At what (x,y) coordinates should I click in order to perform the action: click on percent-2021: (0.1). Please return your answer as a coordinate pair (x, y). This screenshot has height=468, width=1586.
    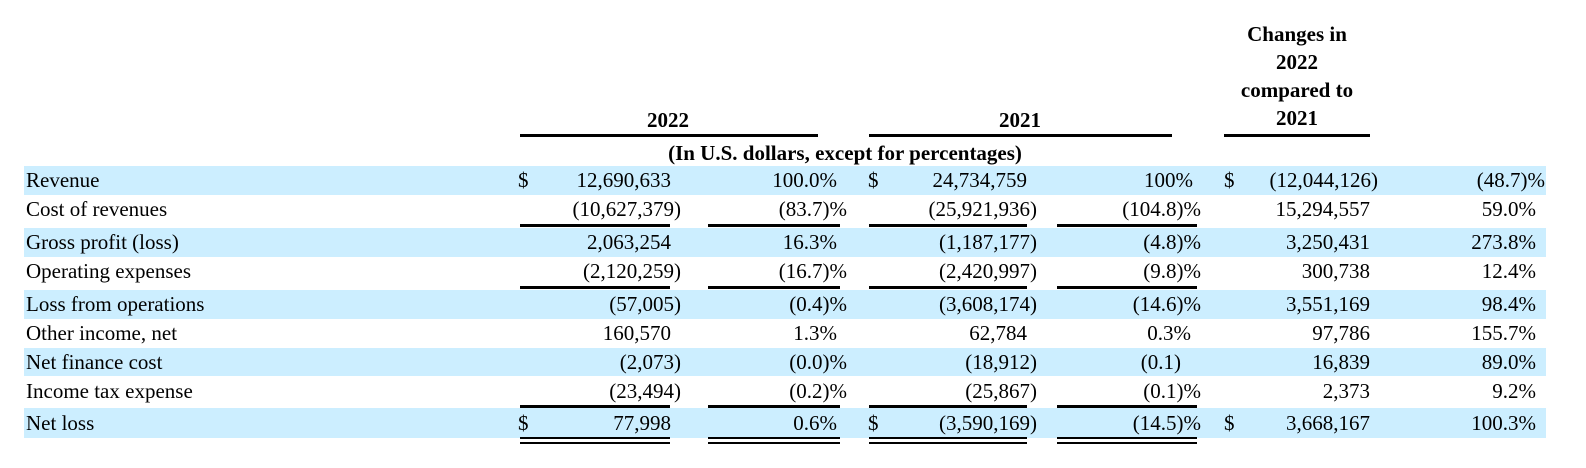
    Looking at the image, I should click on (1160, 362).